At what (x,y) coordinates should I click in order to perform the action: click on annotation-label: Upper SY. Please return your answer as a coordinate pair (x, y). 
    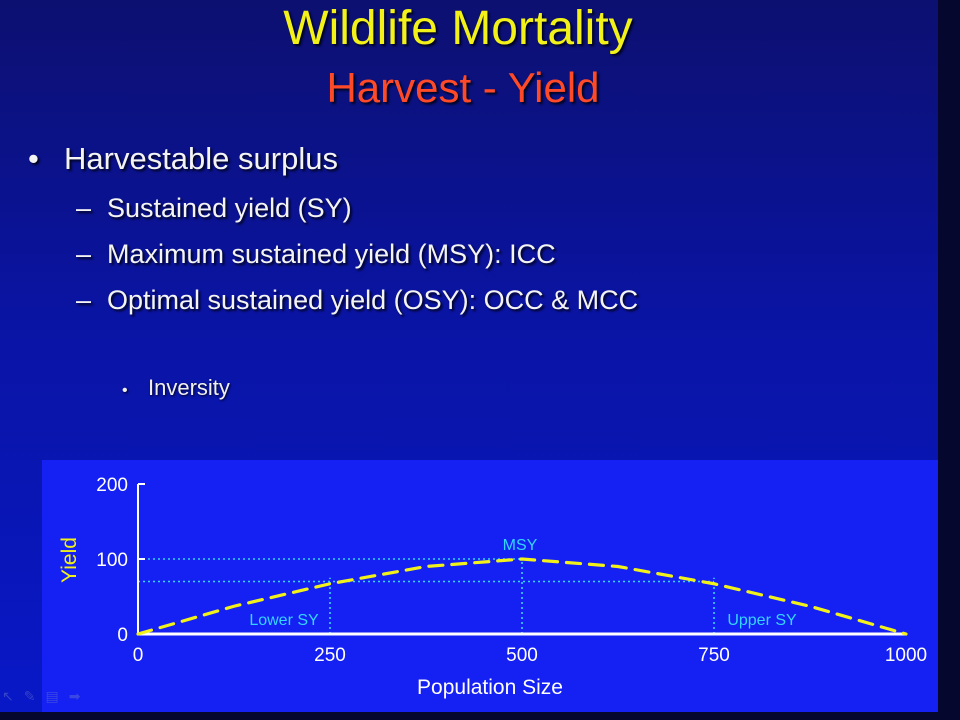
    Looking at the image, I should click on (762, 620).